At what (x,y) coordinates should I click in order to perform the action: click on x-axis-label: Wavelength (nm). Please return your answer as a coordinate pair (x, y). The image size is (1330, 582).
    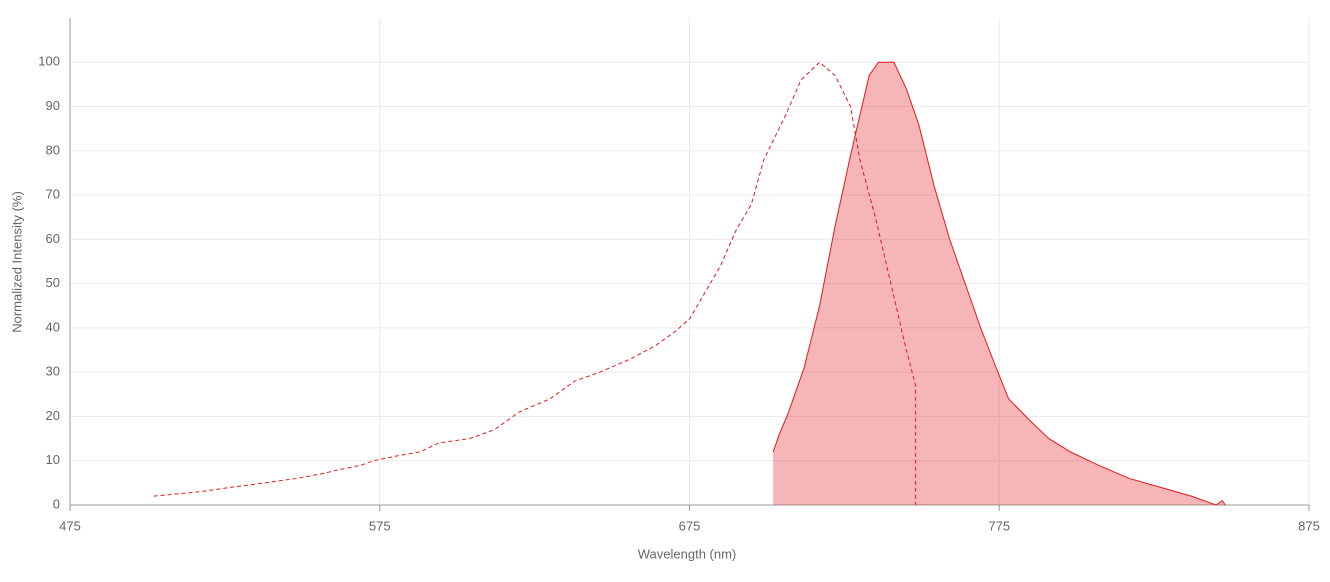
    Looking at the image, I should click on (687, 553).